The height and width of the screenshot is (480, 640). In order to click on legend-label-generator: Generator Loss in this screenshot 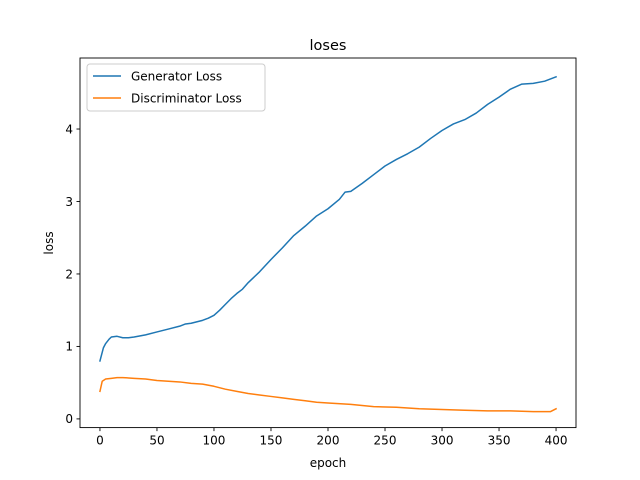, I will do `click(176, 77)`.